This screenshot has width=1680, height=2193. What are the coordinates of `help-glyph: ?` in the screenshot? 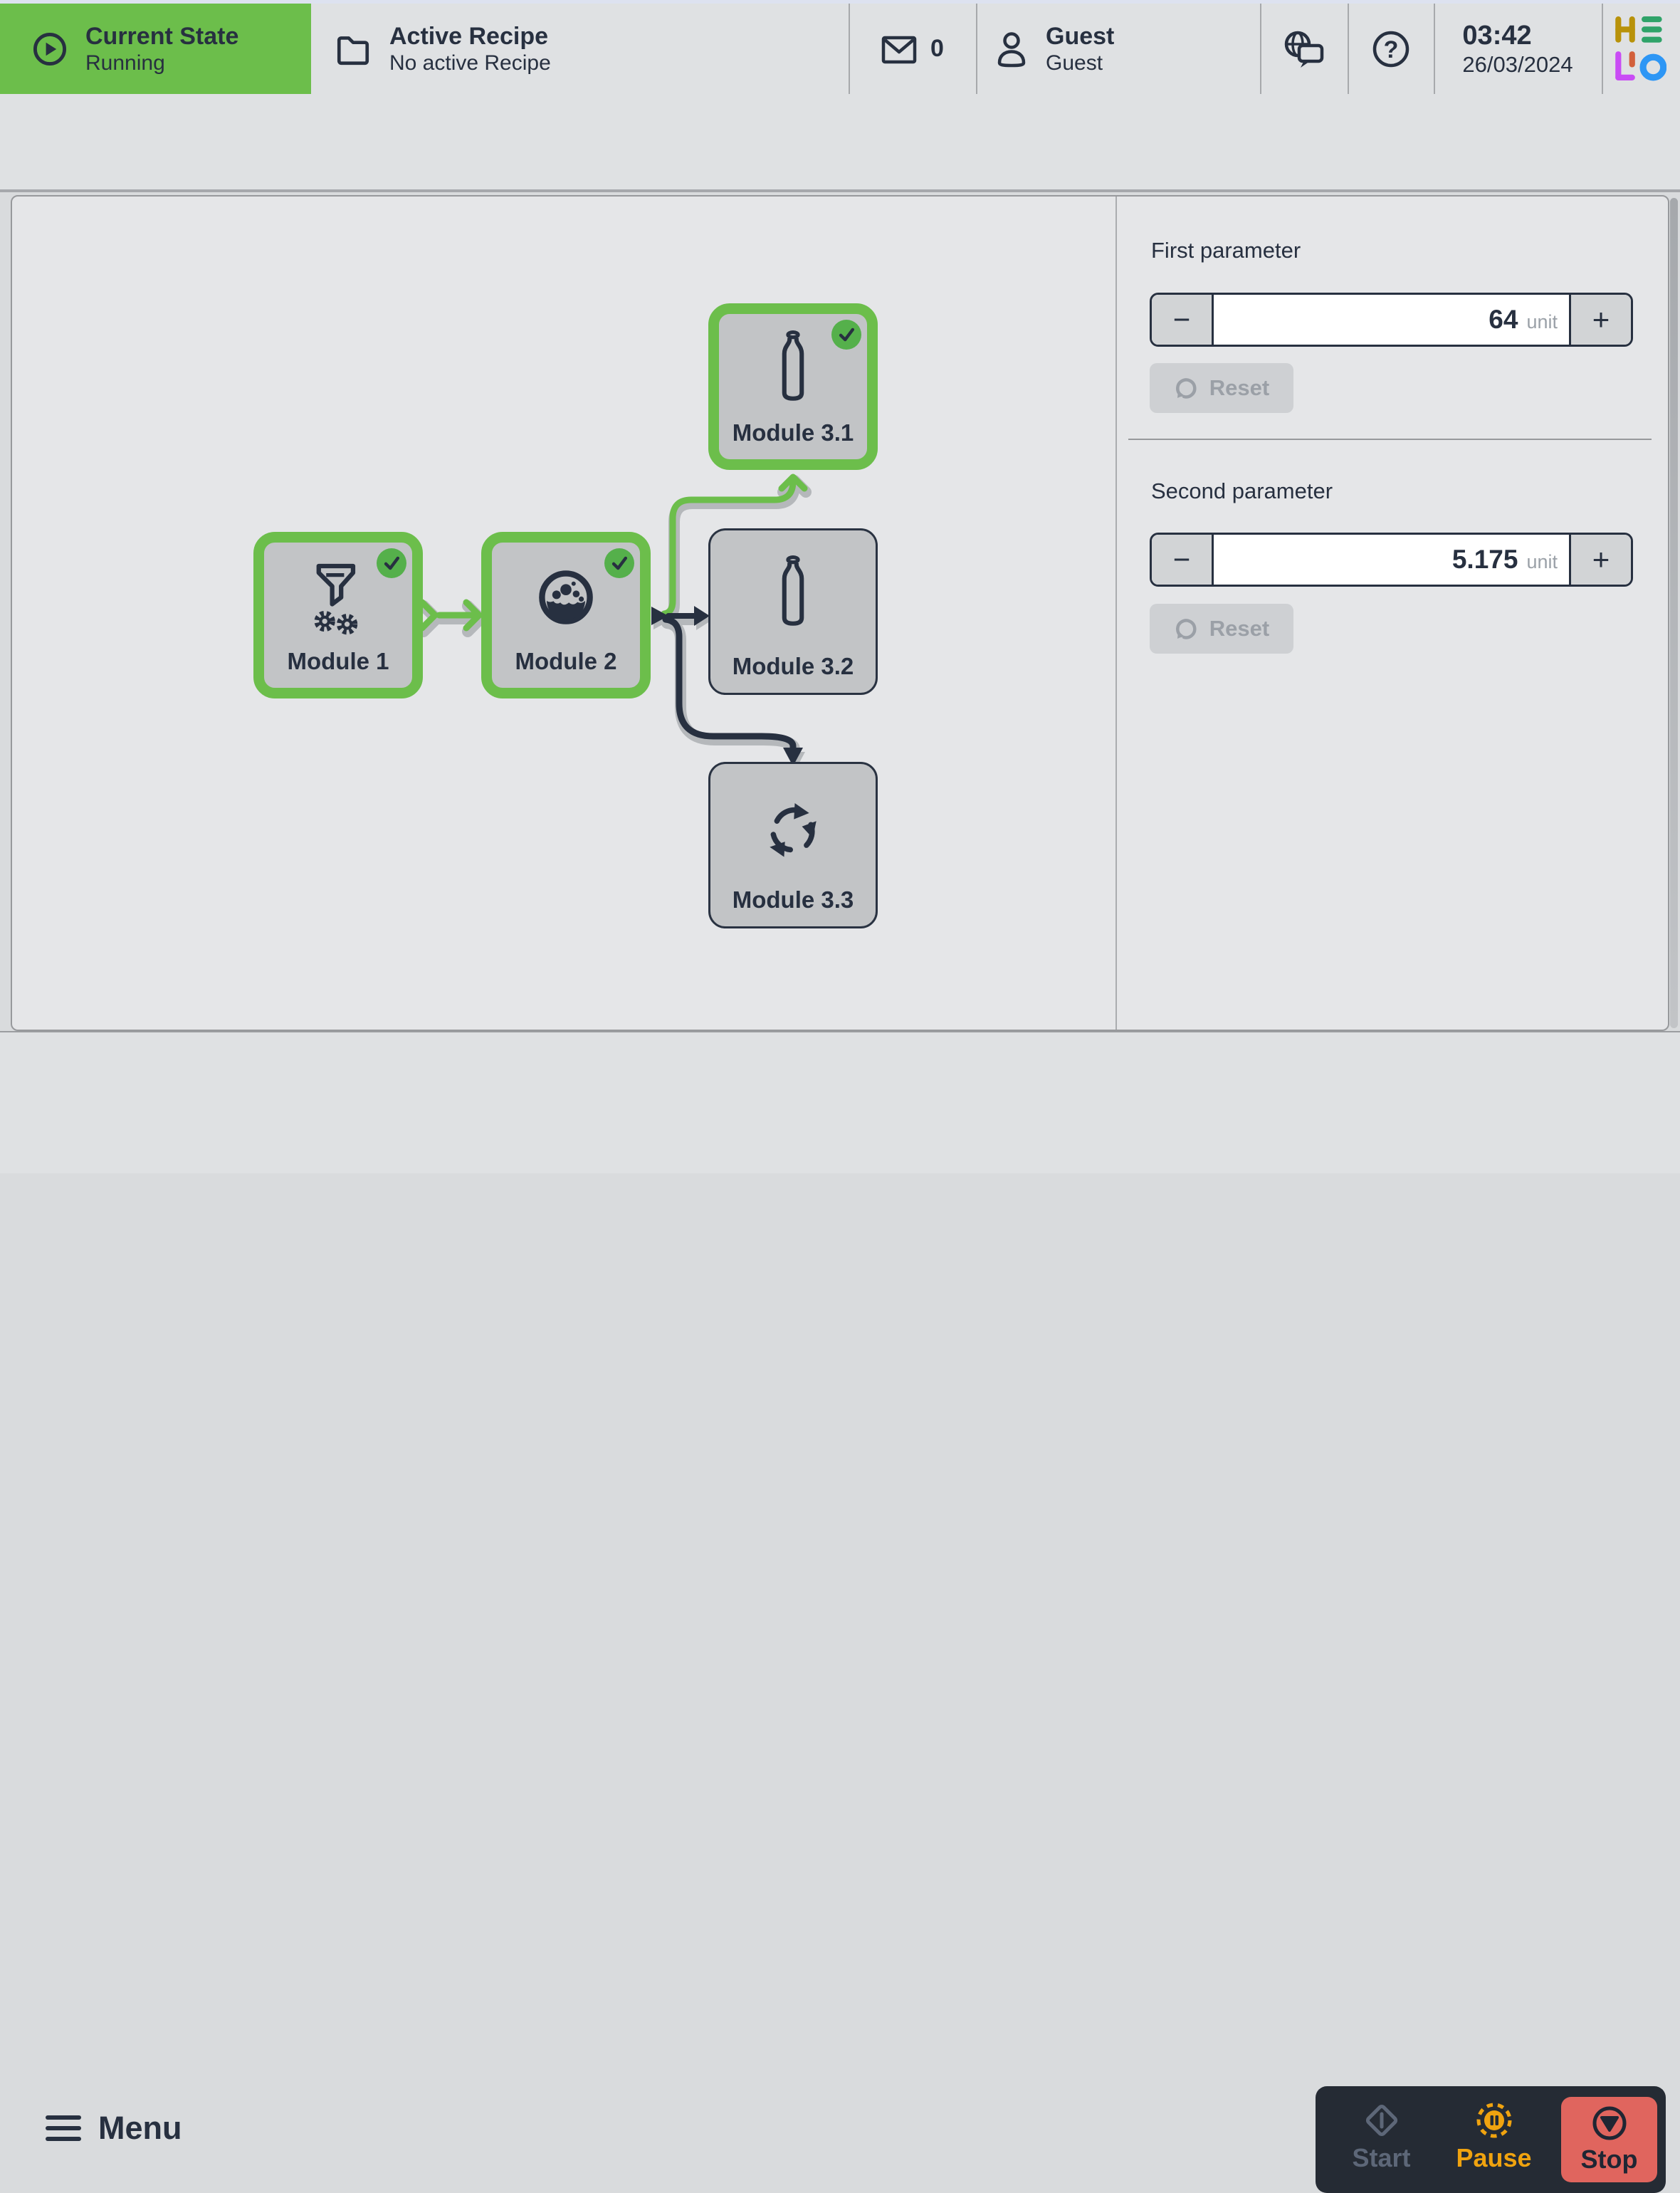 It's located at (1390, 49).